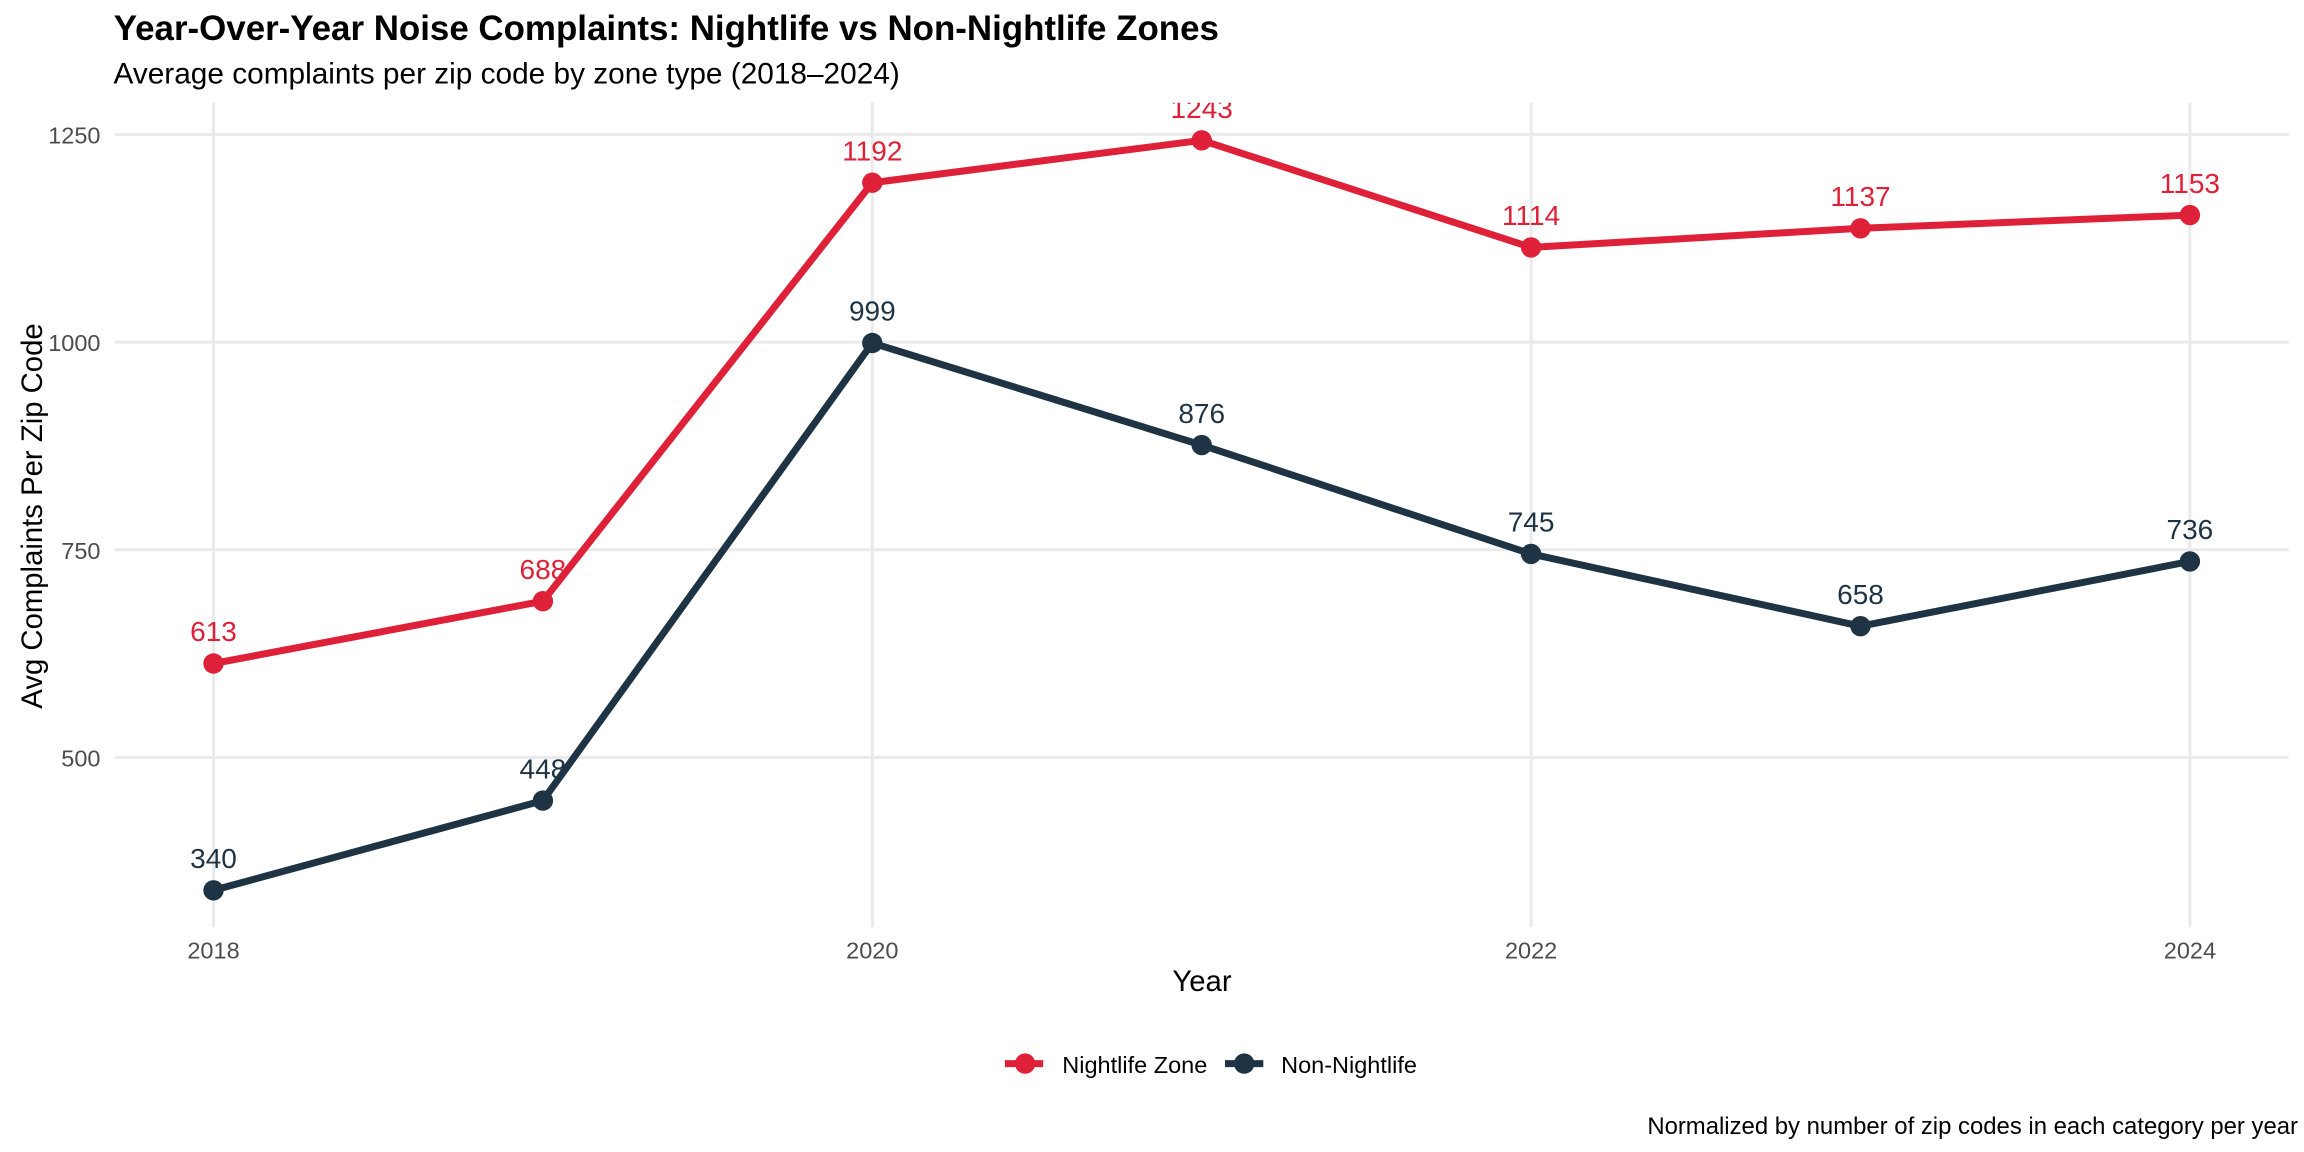  I want to click on svg-text: 2022, so click(1531, 951).